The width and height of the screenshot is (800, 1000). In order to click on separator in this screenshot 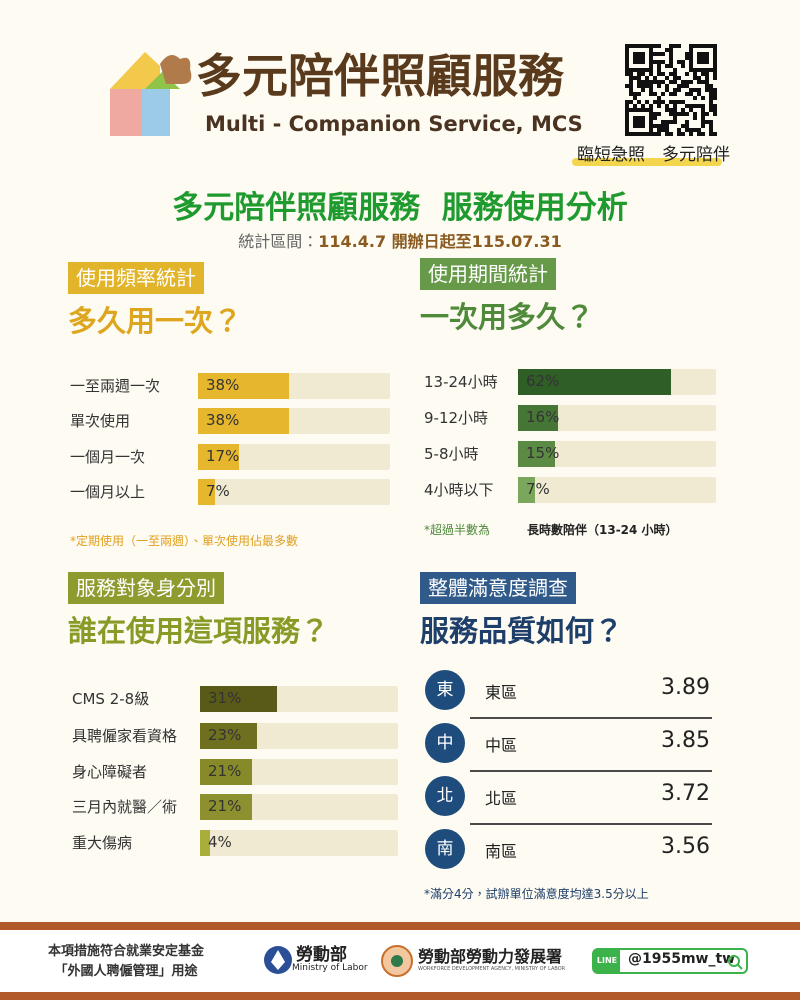, I will do `click(591, 824)`.